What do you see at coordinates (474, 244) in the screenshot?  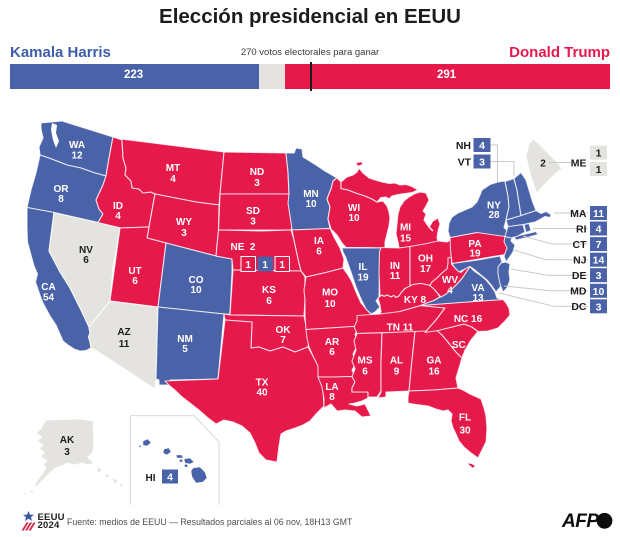 I see `svg-text: PA` at bounding box center [474, 244].